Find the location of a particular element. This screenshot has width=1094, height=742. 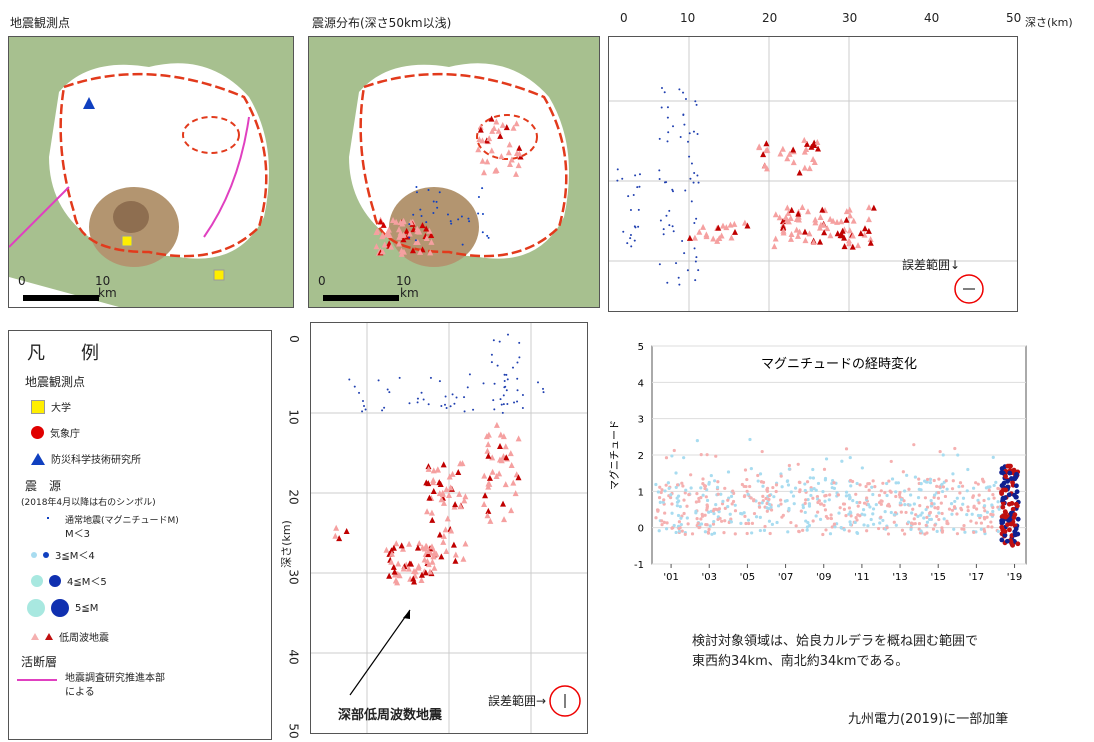

m3-light-dot-icon is located at coordinates (34, 554).